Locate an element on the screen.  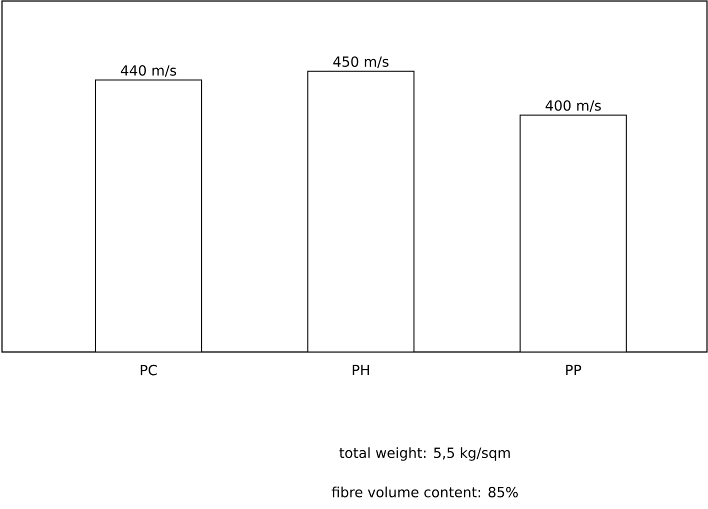
text: total weight: 5,5 kg/sqm is located at coordinates (424, 454).